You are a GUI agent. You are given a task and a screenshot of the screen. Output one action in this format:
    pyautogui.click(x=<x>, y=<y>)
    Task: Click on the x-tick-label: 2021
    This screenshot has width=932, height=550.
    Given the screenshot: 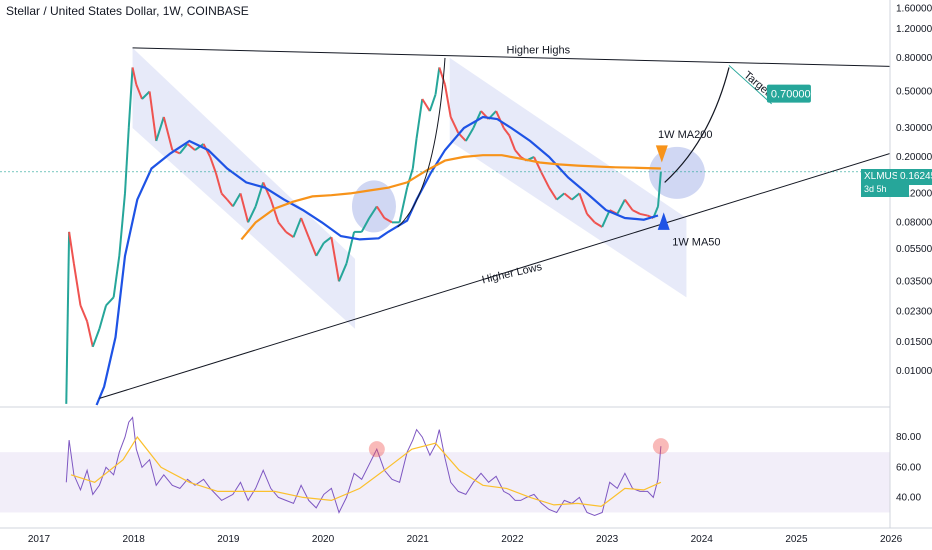 What is the action you would take?
    pyautogui.click(x=418, y=539)
    